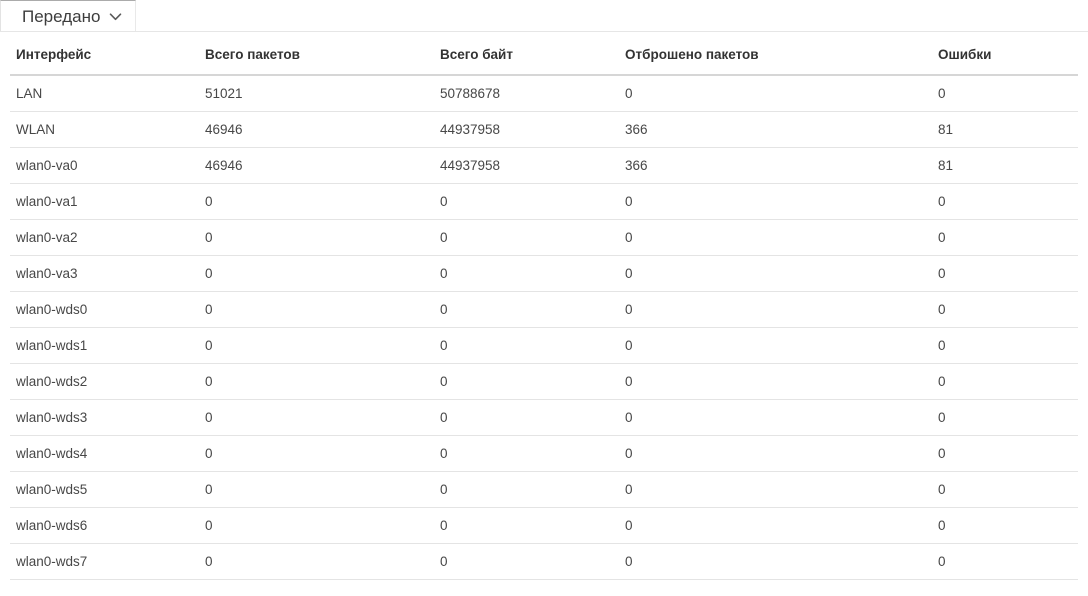 This screenshot has width=1088, height=596. What do you see at coordinates (1008, 54) in the screenshot?
I see `column-header: Ошибки` at bounding box center [1008, 54].